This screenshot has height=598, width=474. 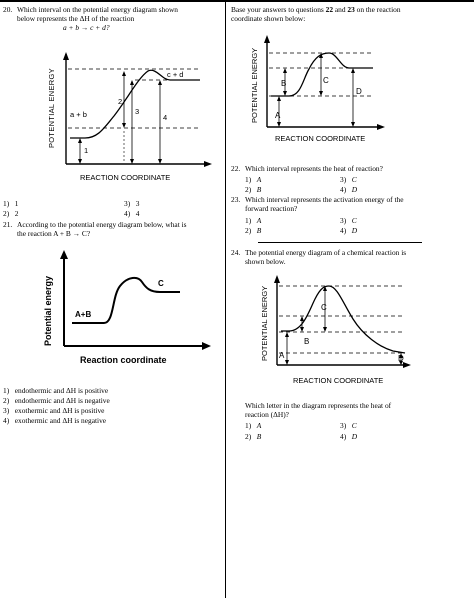 What do you see at coordinates (54, 233) in the screenshot?
I see `question-text-line2: the reaction A + B → C?` at bounding box center [54, 233].